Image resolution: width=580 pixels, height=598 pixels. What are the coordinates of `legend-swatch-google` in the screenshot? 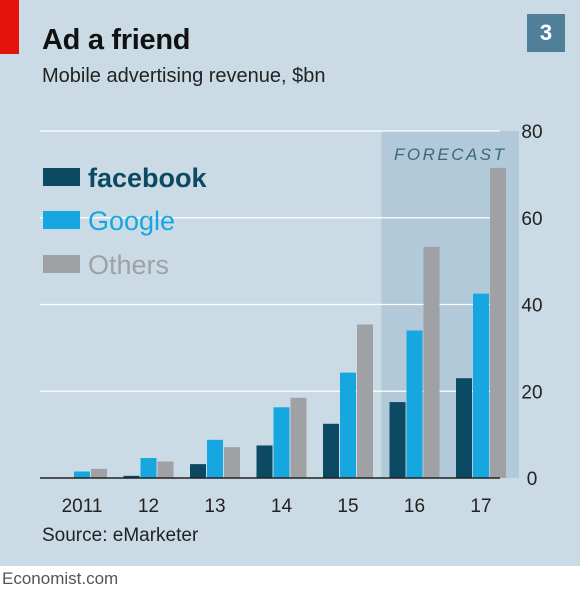 It's located at (61, 220).